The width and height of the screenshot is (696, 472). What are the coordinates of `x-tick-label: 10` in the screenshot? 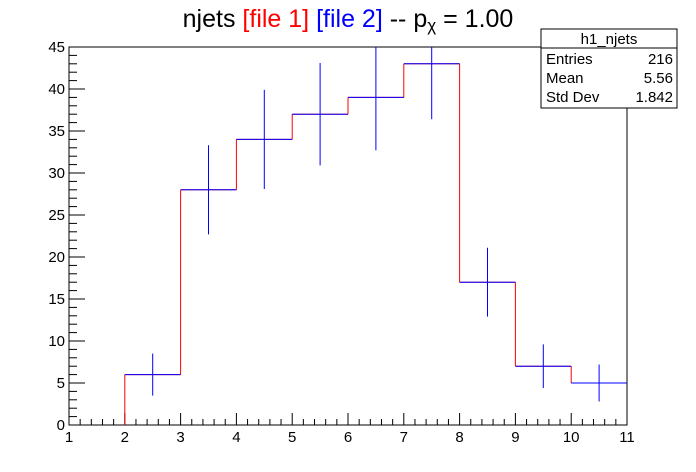 It's located at (571, 437).